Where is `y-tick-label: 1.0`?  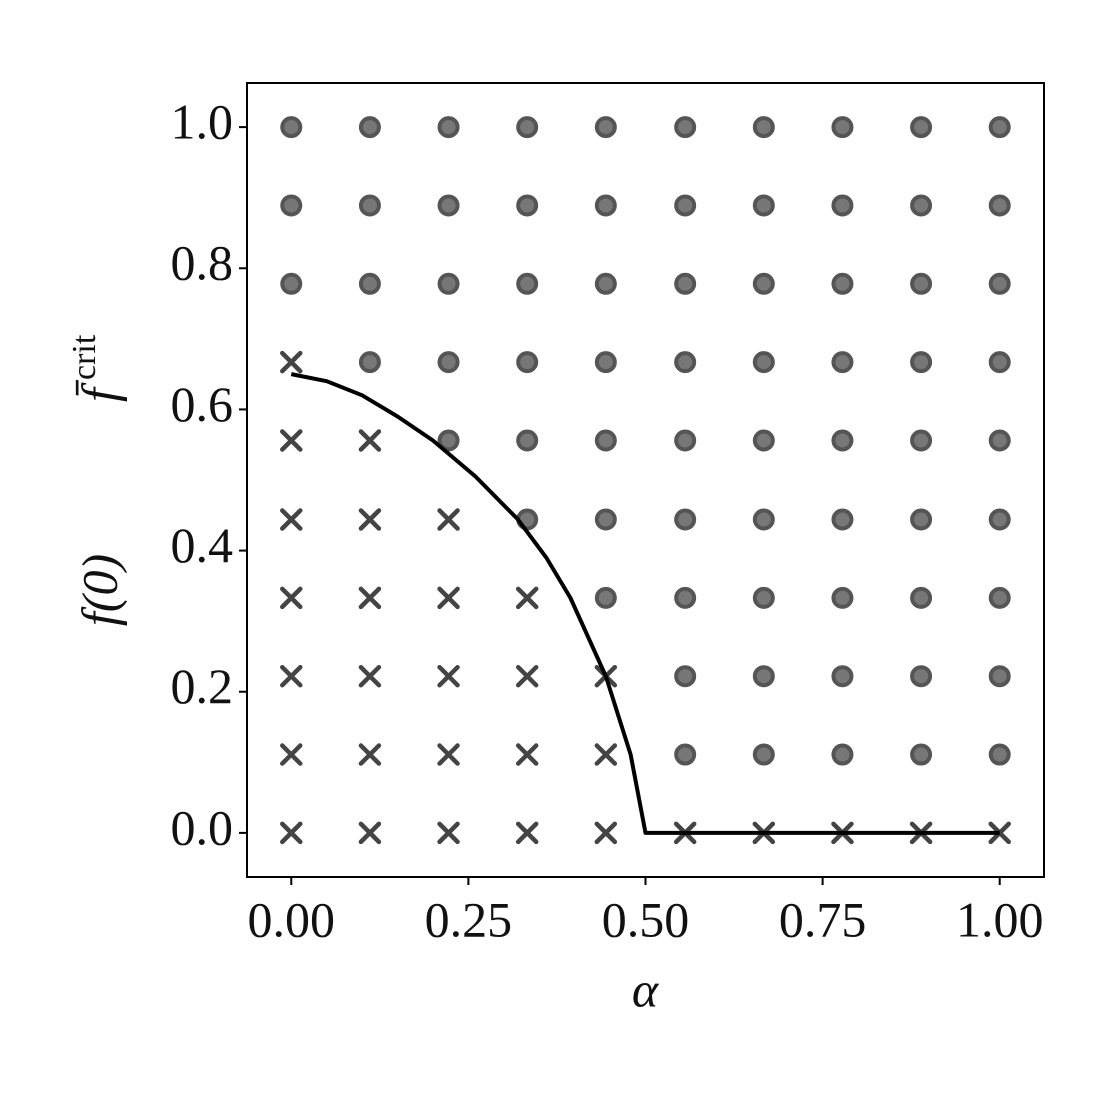
y-tick-label: 1.0 is located at coordinates (202, 122).